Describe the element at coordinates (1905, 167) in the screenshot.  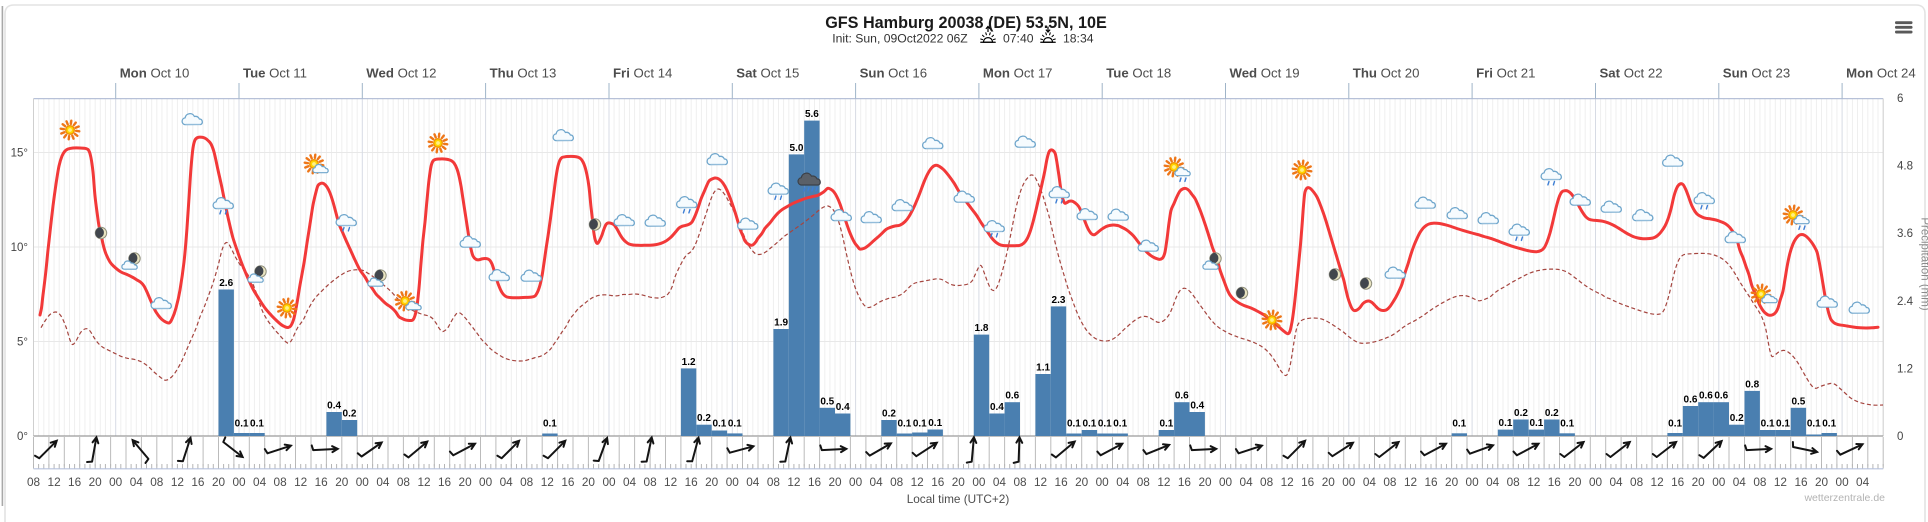
I see `svg-text: 4.8` at that location.